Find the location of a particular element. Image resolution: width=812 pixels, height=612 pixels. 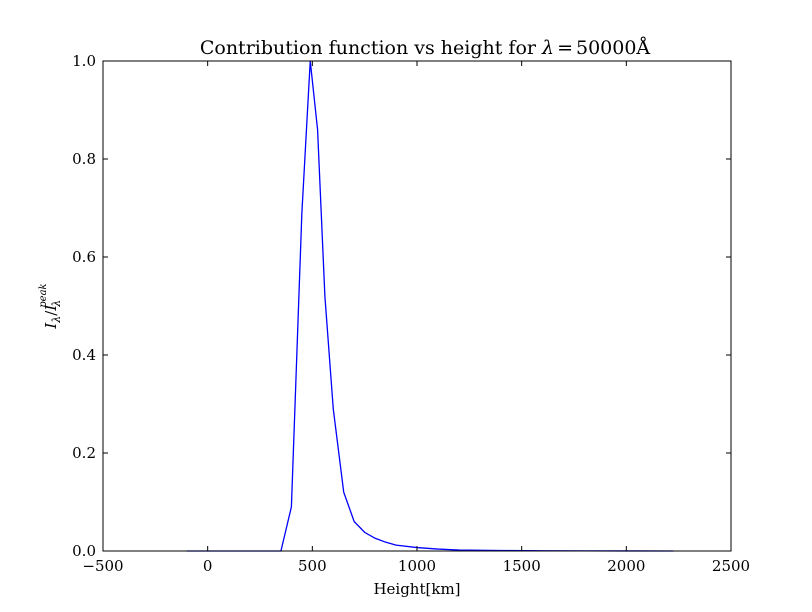

y-label-I2: I is located at coordinates (51, 308).